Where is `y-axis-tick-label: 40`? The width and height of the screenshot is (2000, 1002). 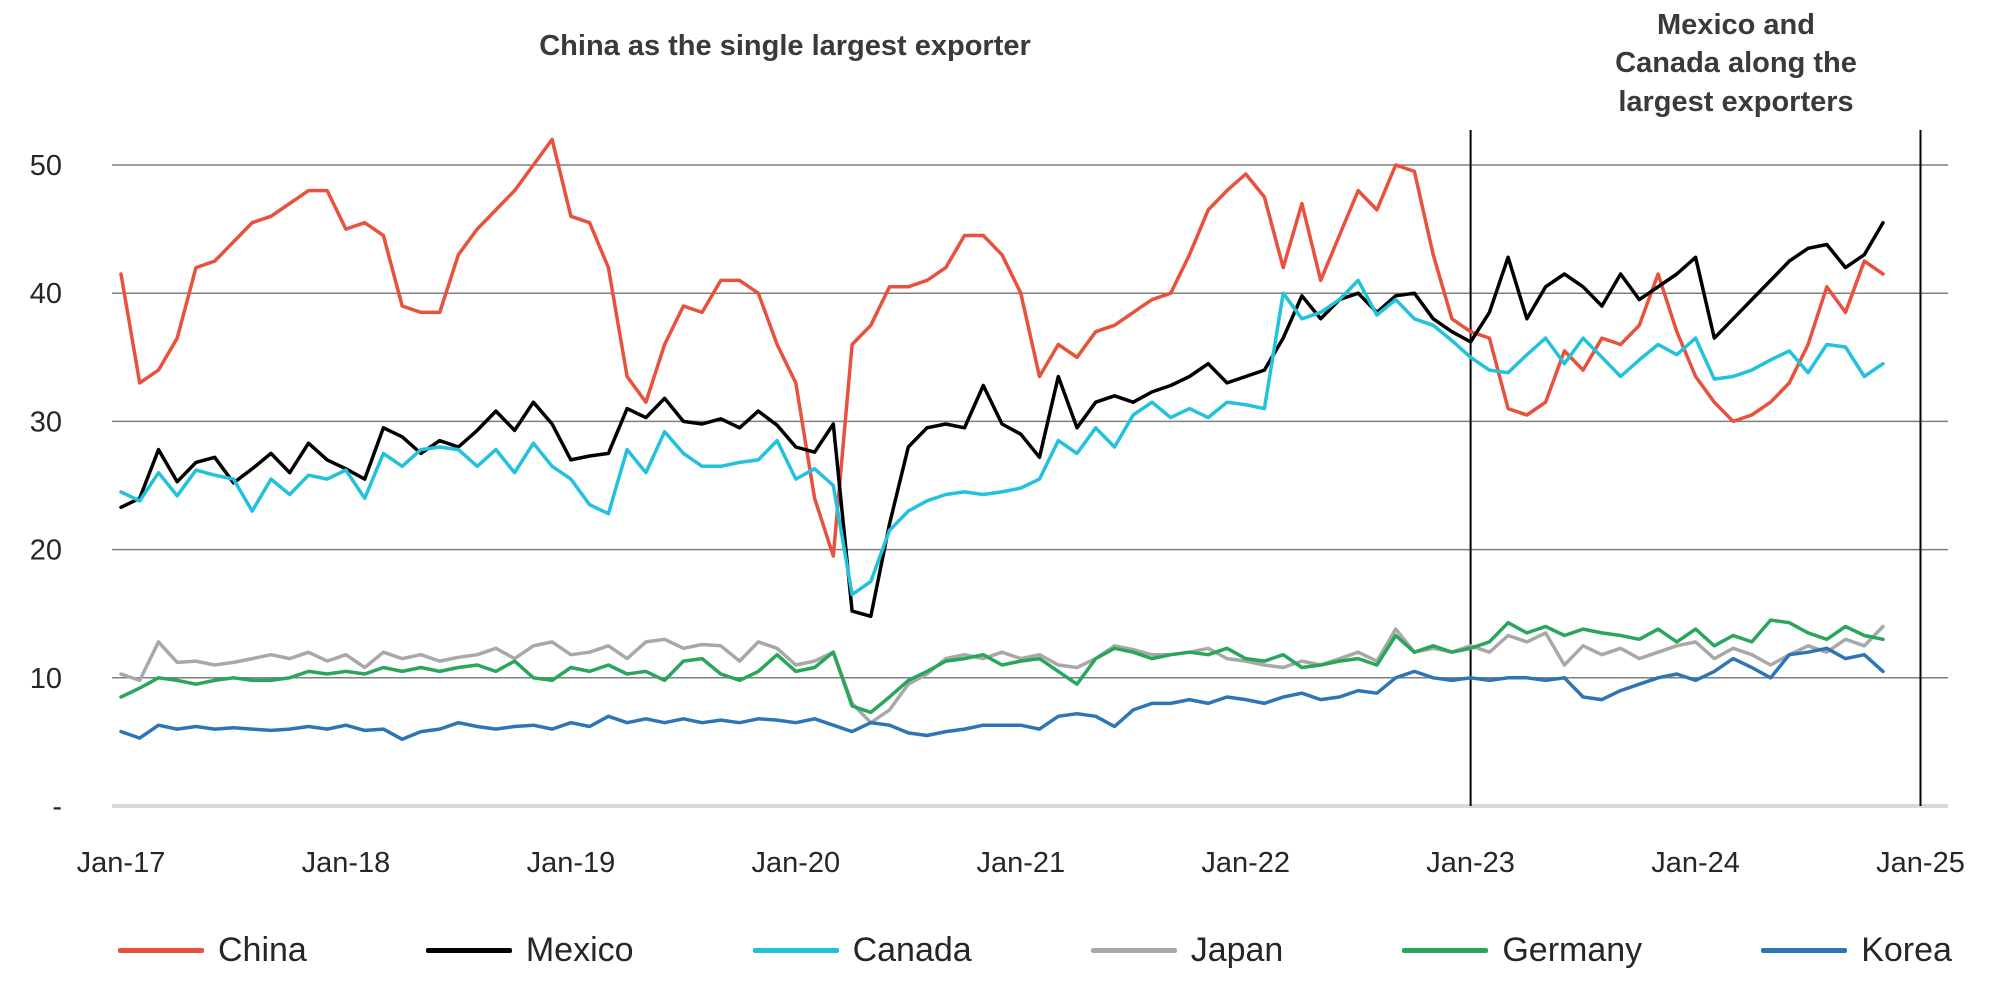
y-axis-tick-label: 40 is located at coordinates (46, 294).